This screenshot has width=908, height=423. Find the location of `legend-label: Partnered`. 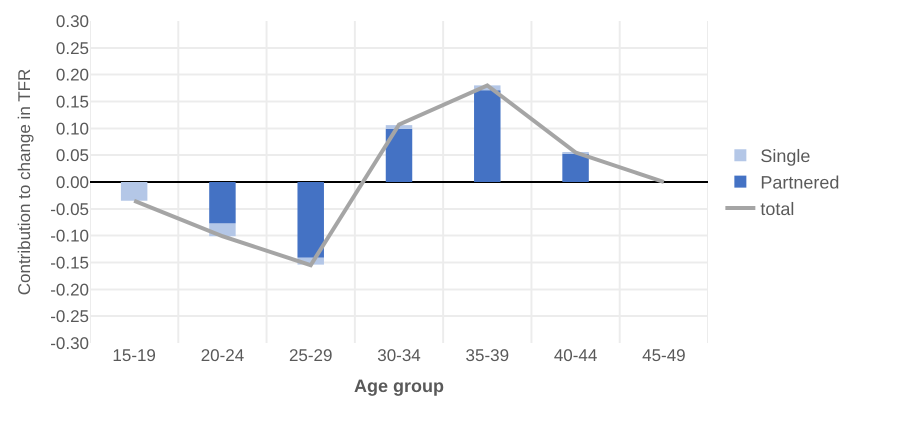

legend-label: Partnered is located at coordinates (800, 182).